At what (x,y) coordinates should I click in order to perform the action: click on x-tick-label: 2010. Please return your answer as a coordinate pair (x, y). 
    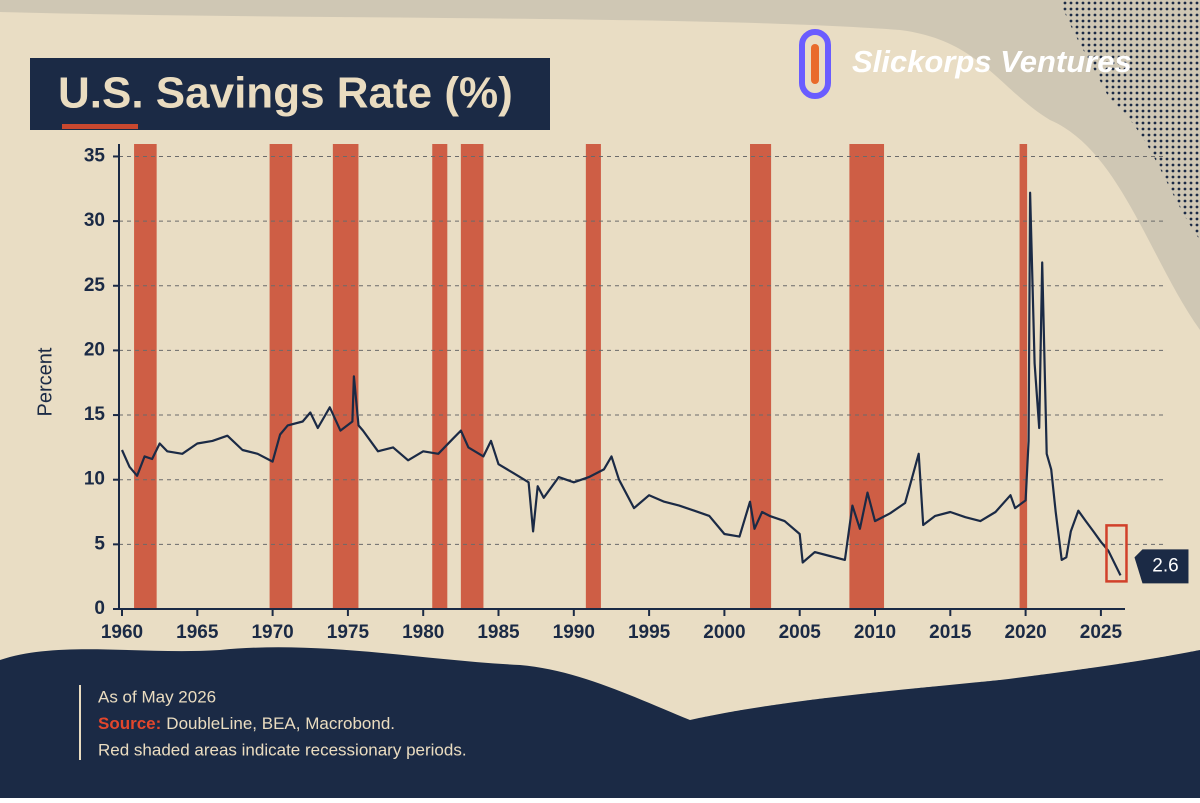
    Looking at the image, I should click on (875, 632).